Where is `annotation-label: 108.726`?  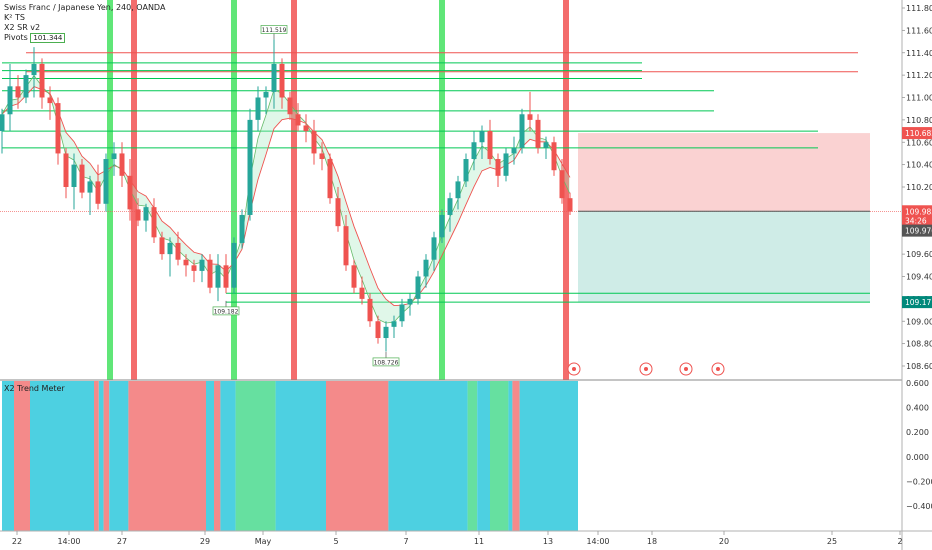
annotation-label: 108.726 is located at coordinates (386, 362).